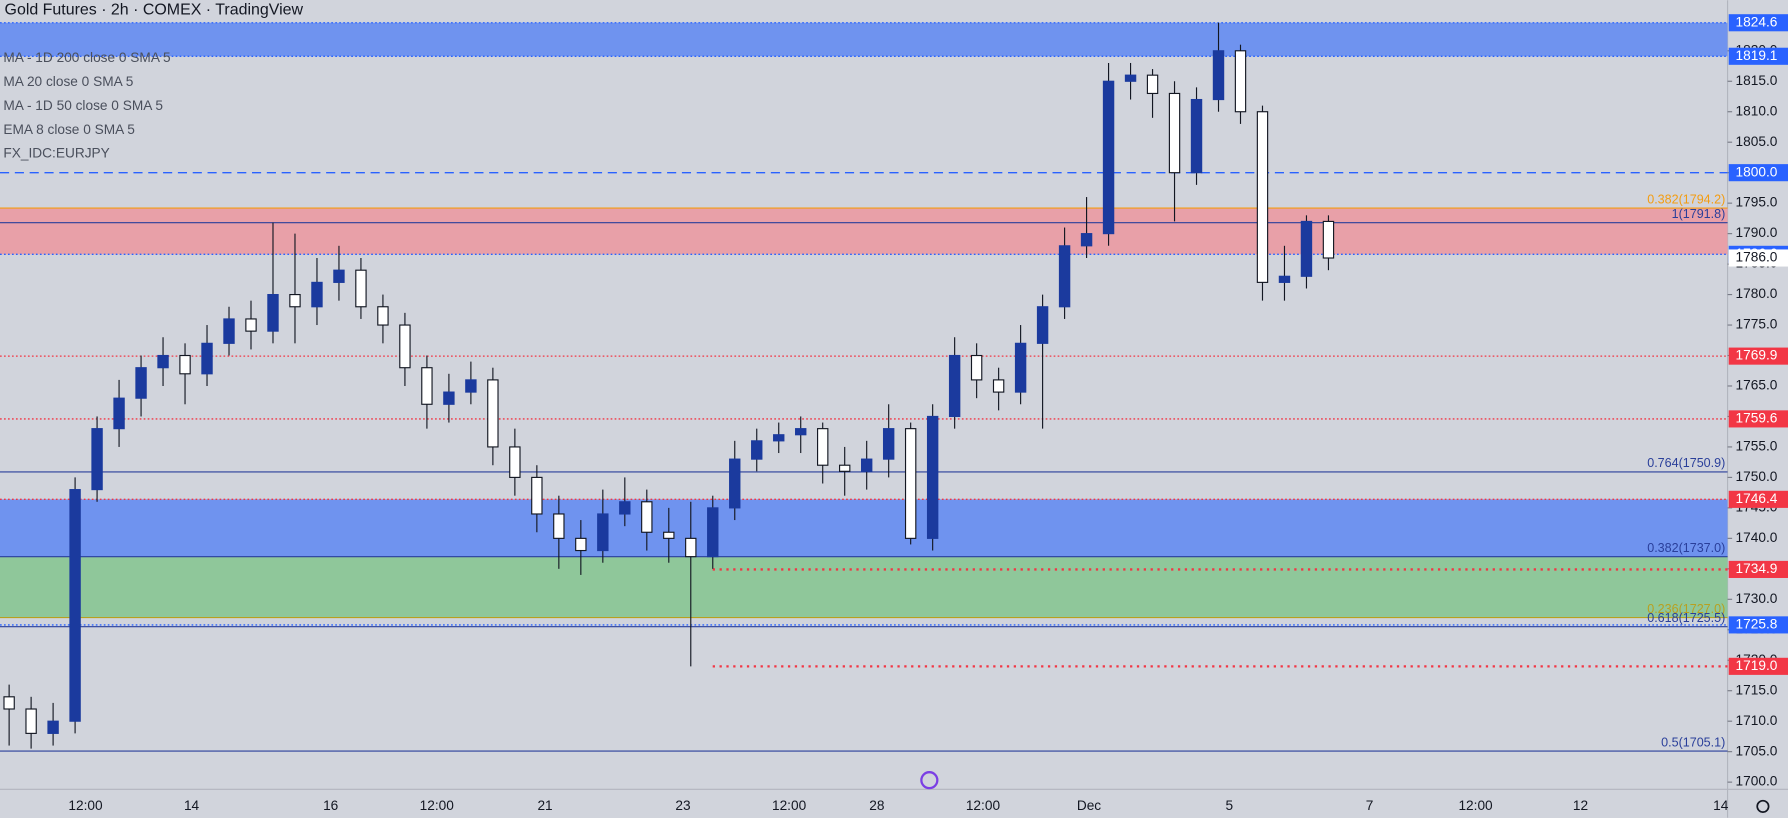 The height and width of the screenshot is (818, 1788). Describe the element at coordinates (1089, 805) in the screenshot. I see `x-tick-label: Dec` at that location.